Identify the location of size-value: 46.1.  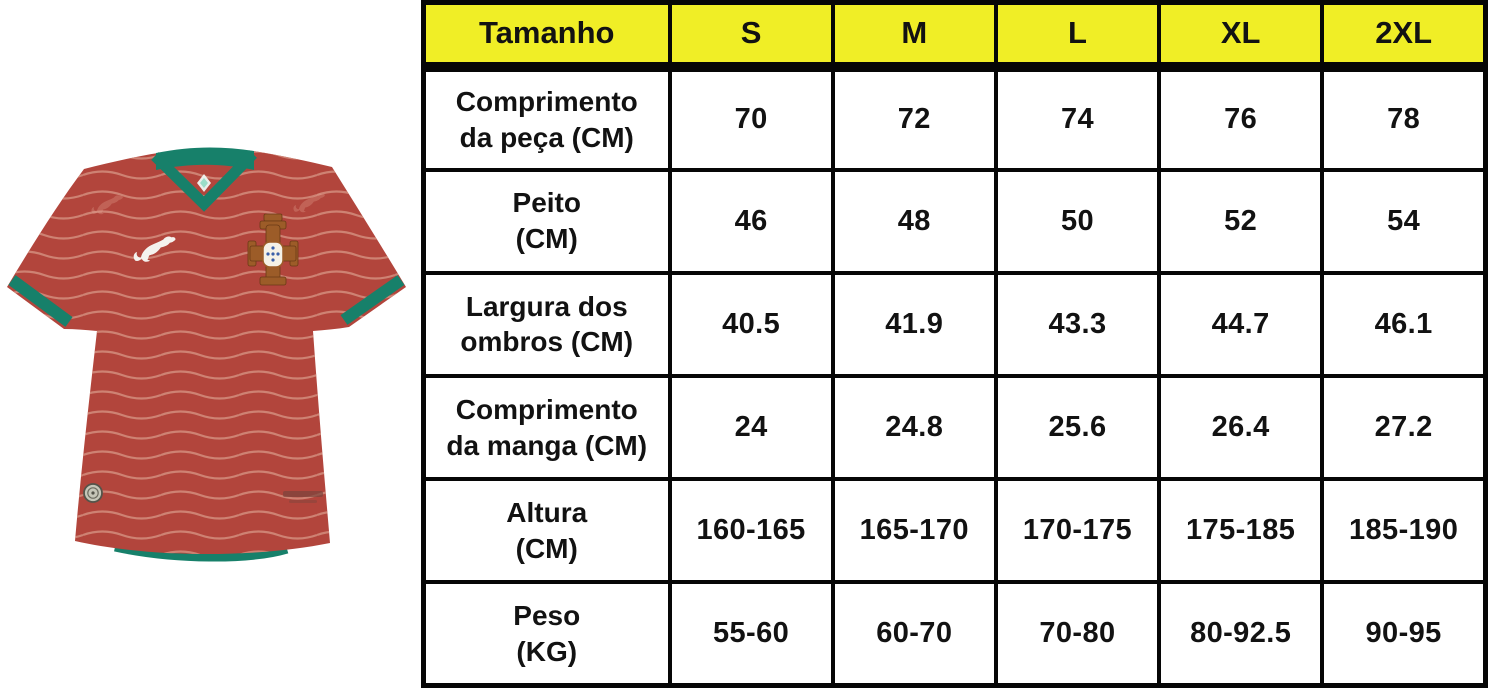
(1404, 324).